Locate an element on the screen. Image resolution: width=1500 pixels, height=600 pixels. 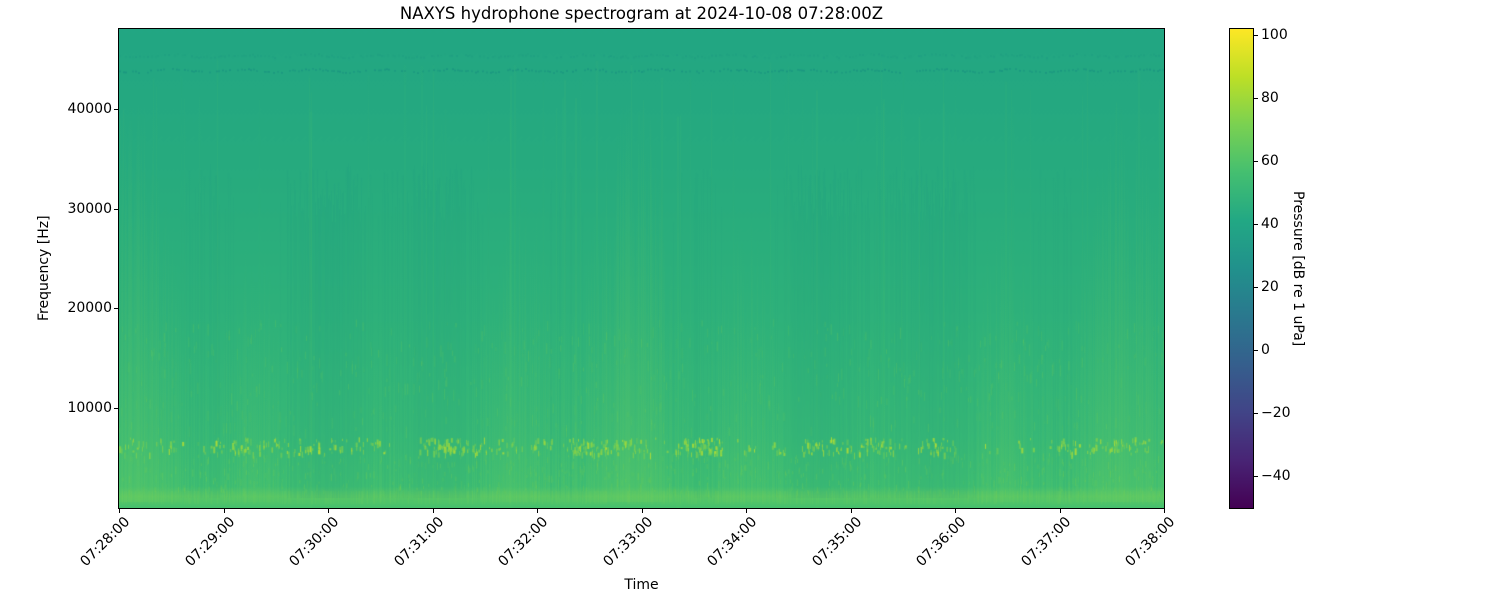
x-tick-label: 07:35:00 is located at coordinates (837, 542).